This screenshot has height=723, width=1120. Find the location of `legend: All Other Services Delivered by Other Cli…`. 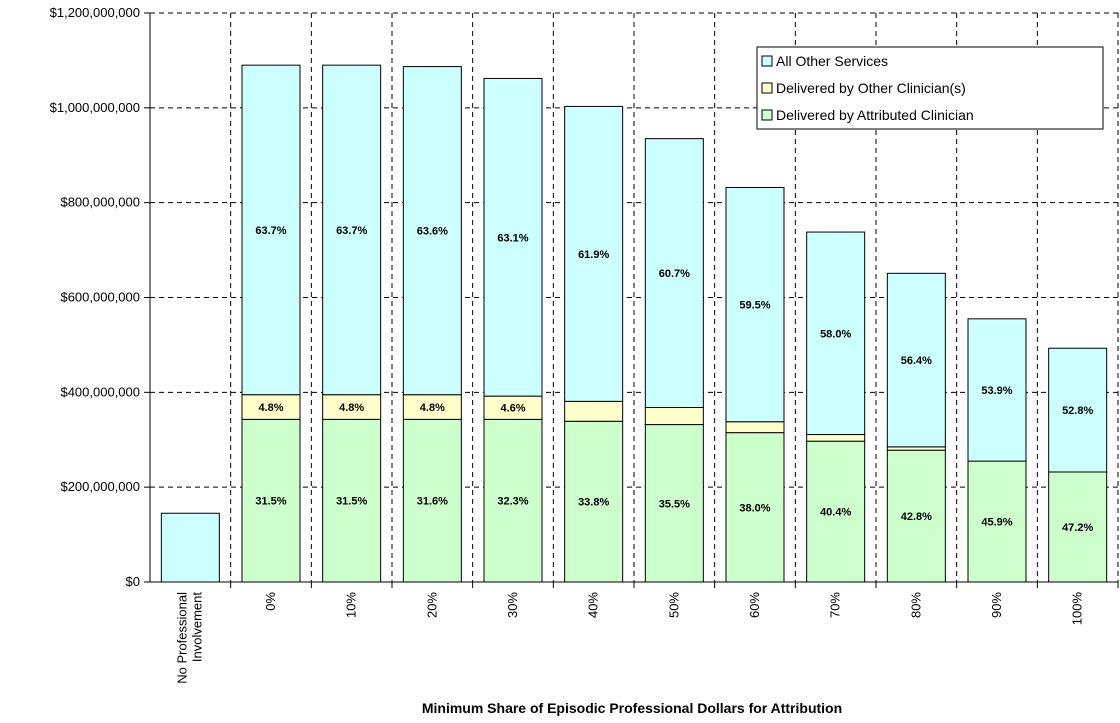

legend: All Other Services Delivered by Other Cli… is located at coordinates (930, 88).